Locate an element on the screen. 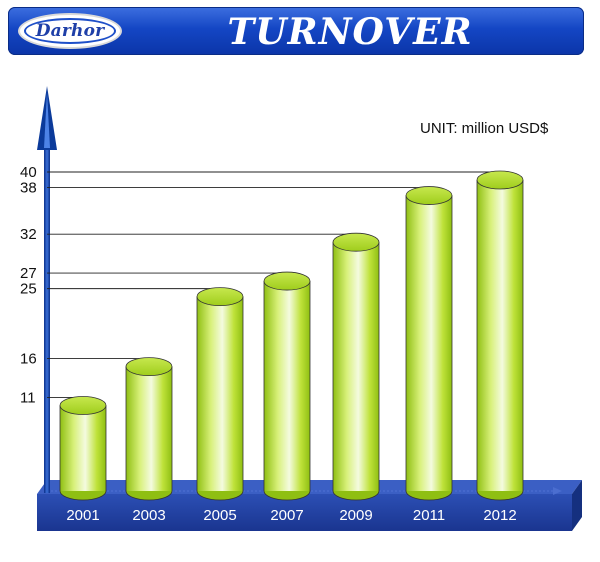 The width and height of the screenshot is (600, 562). x-tick-label: 2007 is located at coordinates (286, 515).